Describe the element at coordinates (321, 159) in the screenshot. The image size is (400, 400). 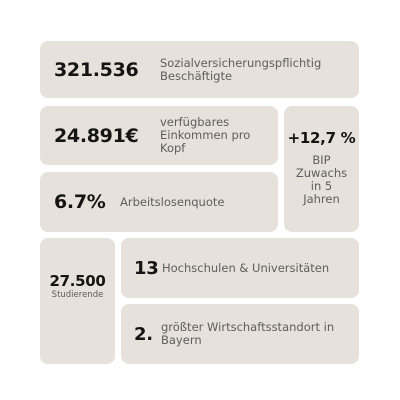
I see `gdp-label-line1: BIP` at that location.